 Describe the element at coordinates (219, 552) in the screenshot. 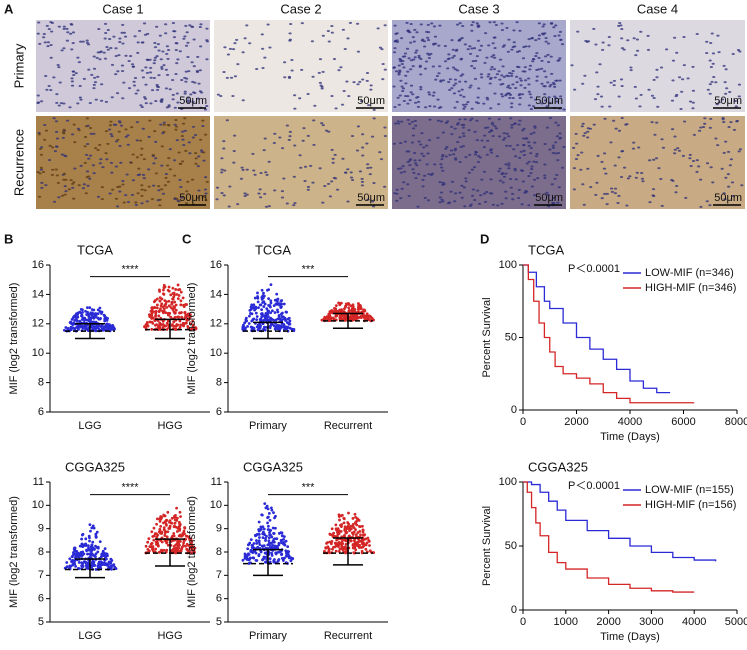

I see `y-tick-label: 8` at that location.